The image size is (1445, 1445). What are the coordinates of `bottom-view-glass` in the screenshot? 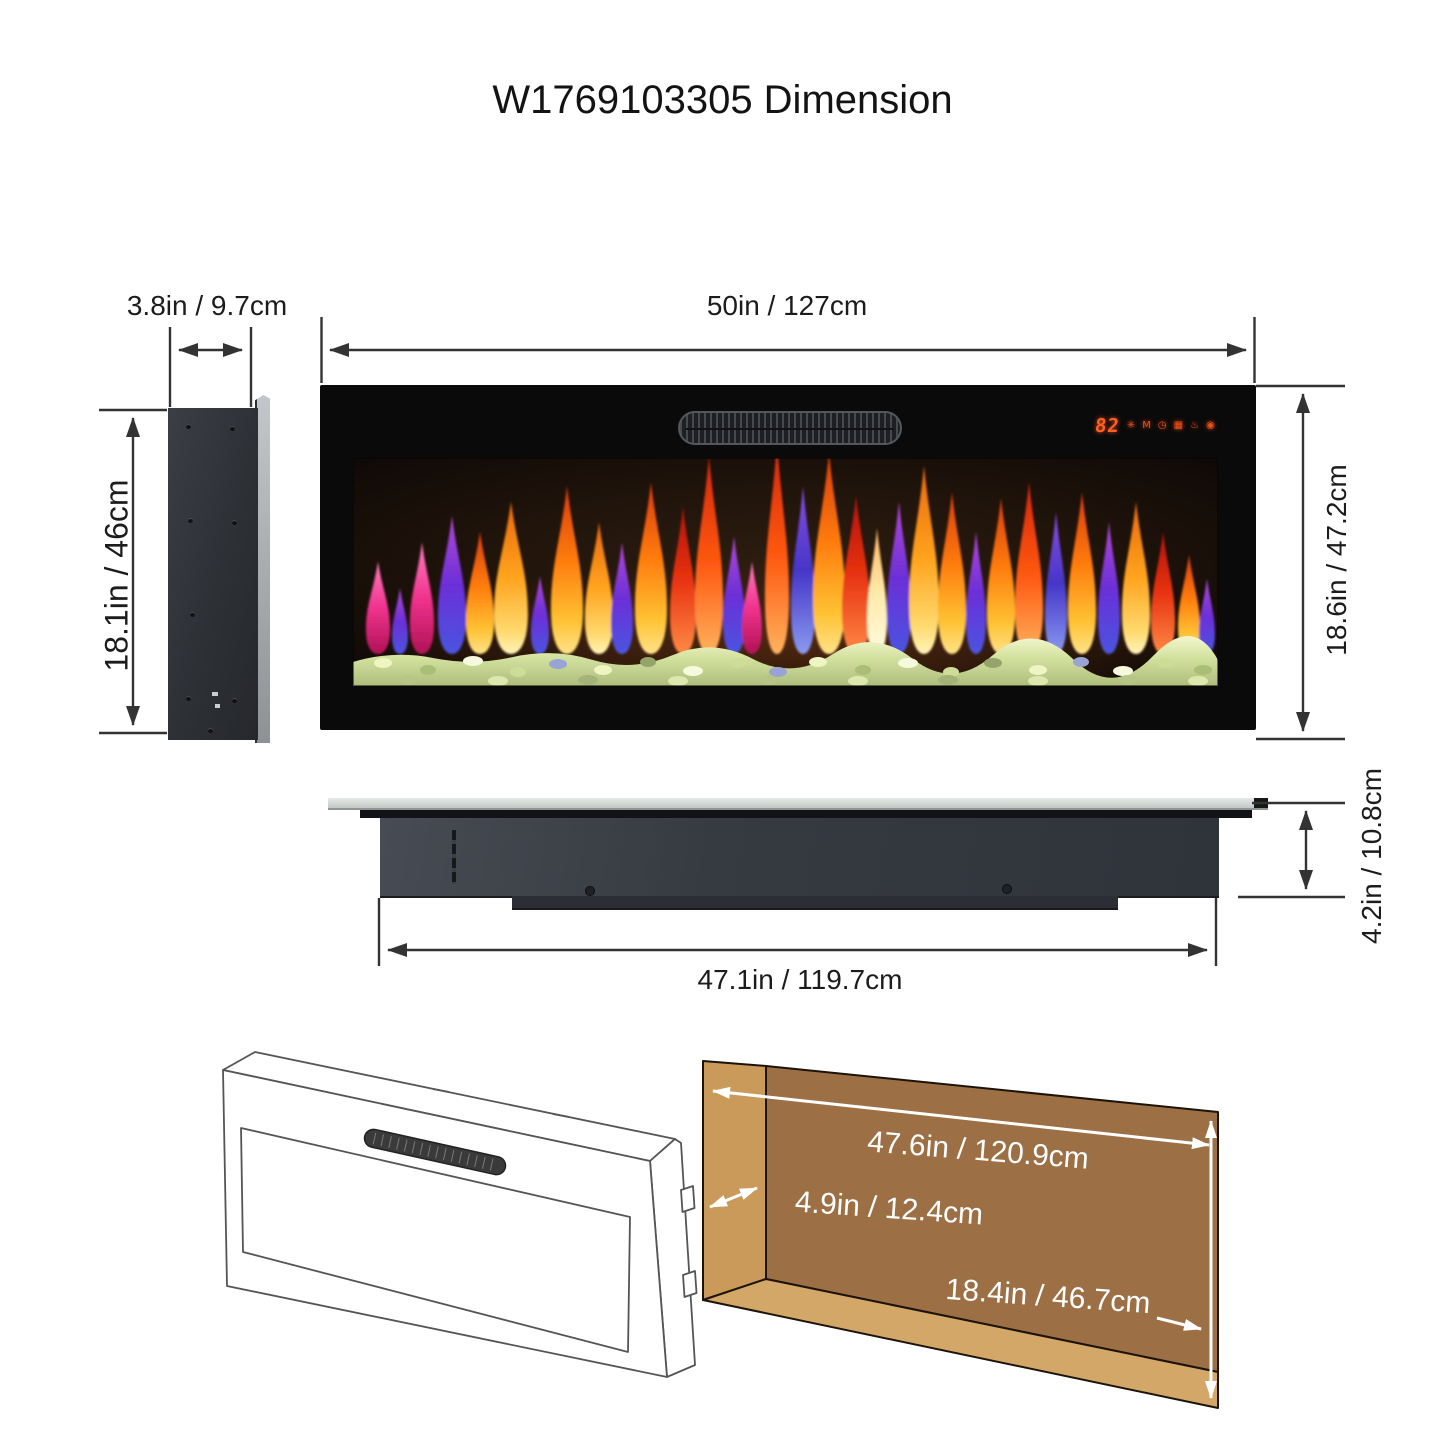 It's located at (798, 804).